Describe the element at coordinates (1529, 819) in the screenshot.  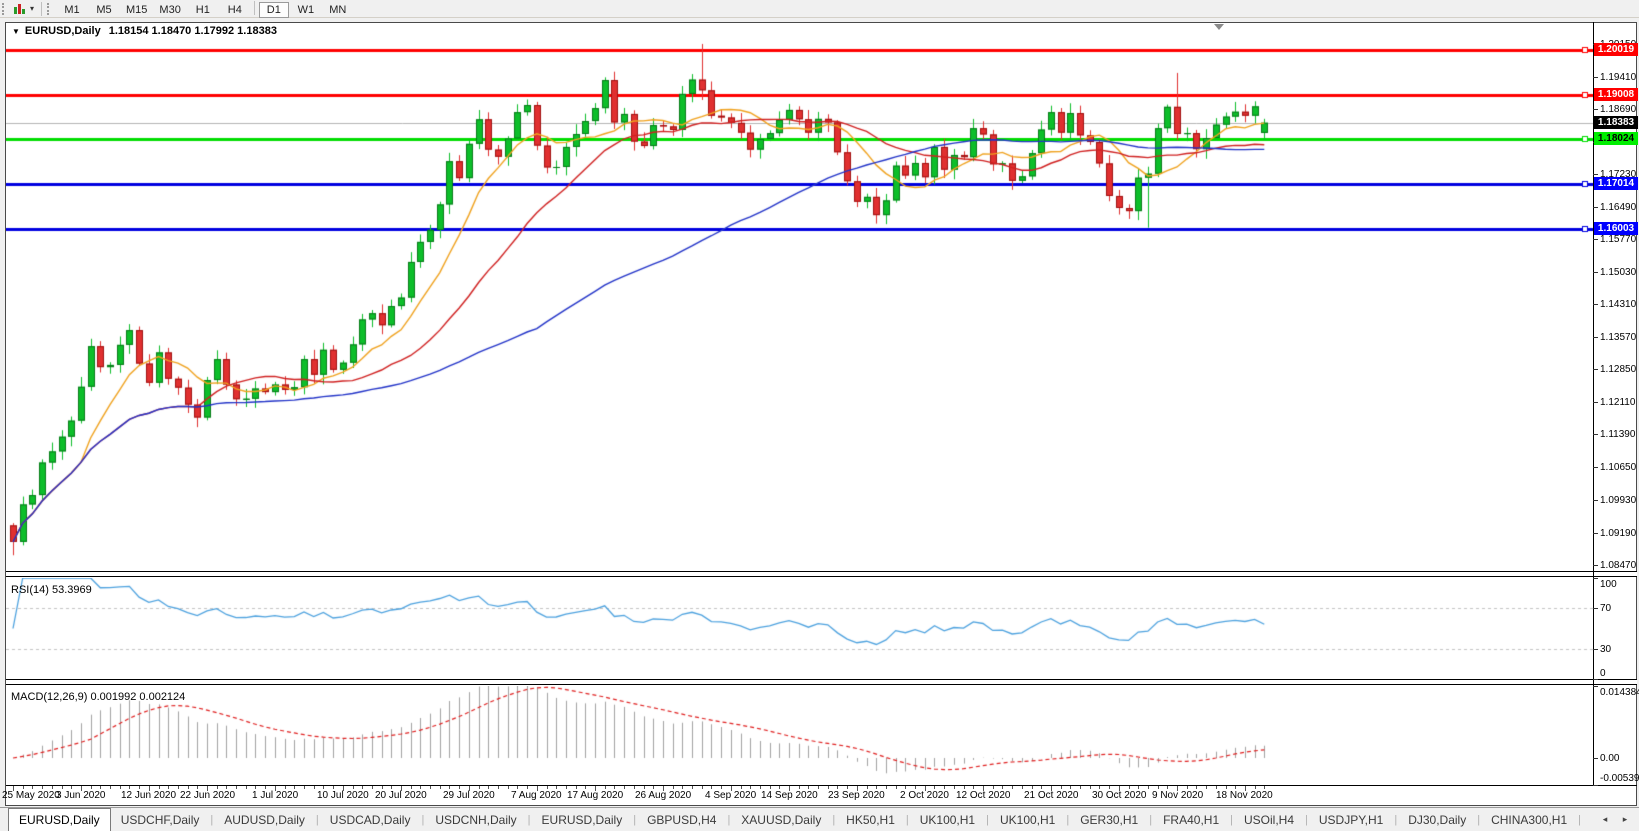
I see `chart-tab-china300-h1: CHINA300,H1` at that location.